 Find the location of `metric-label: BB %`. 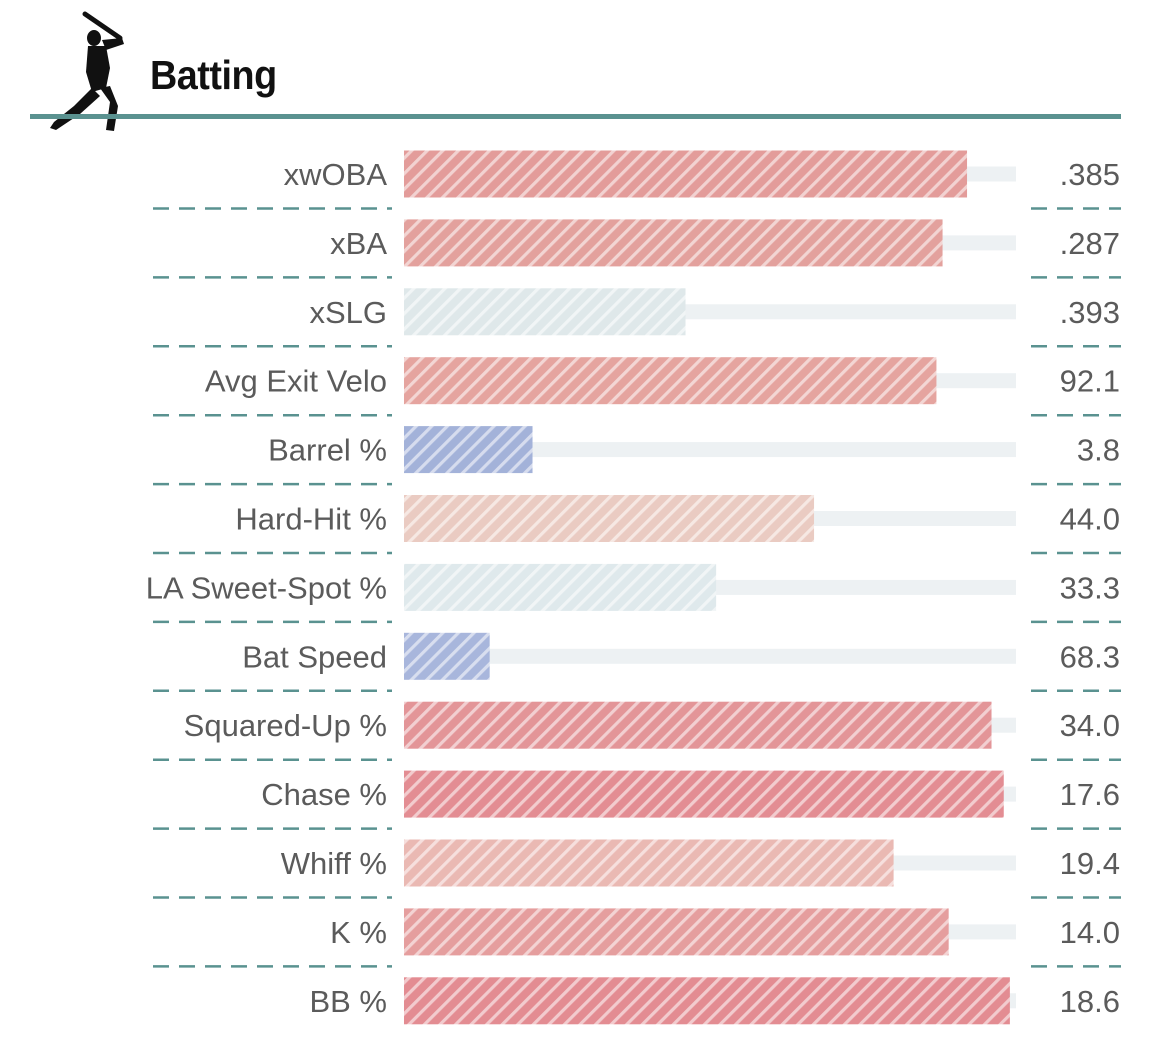

metric-label: BB % is located at coordinates (348, 1001).